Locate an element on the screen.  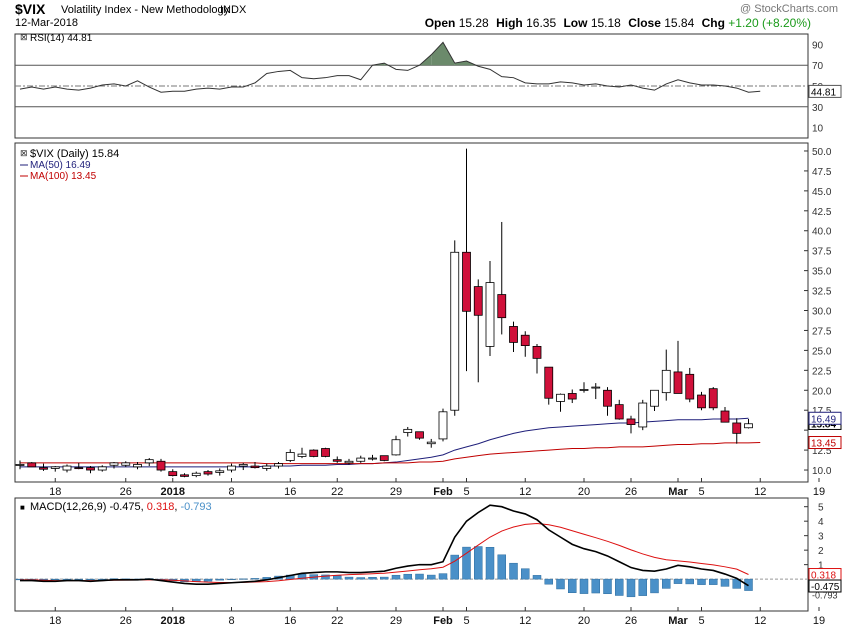
macd-last-label-frame is located at coordinates (825, 586).